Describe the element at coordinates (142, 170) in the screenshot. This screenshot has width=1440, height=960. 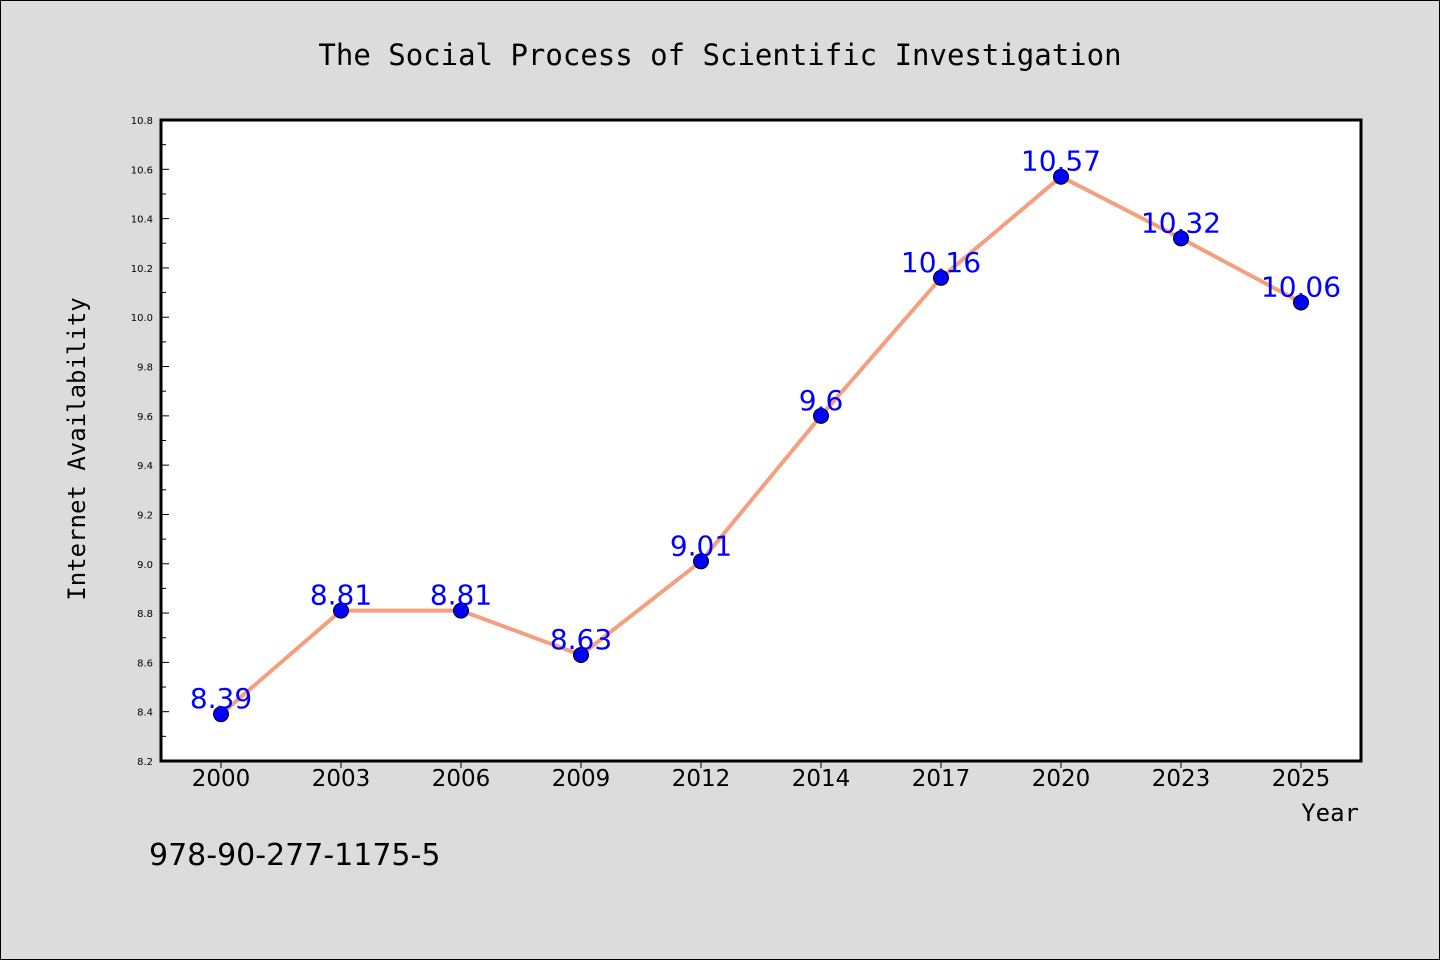
I see `y-tick-label: 10.6` at that location.